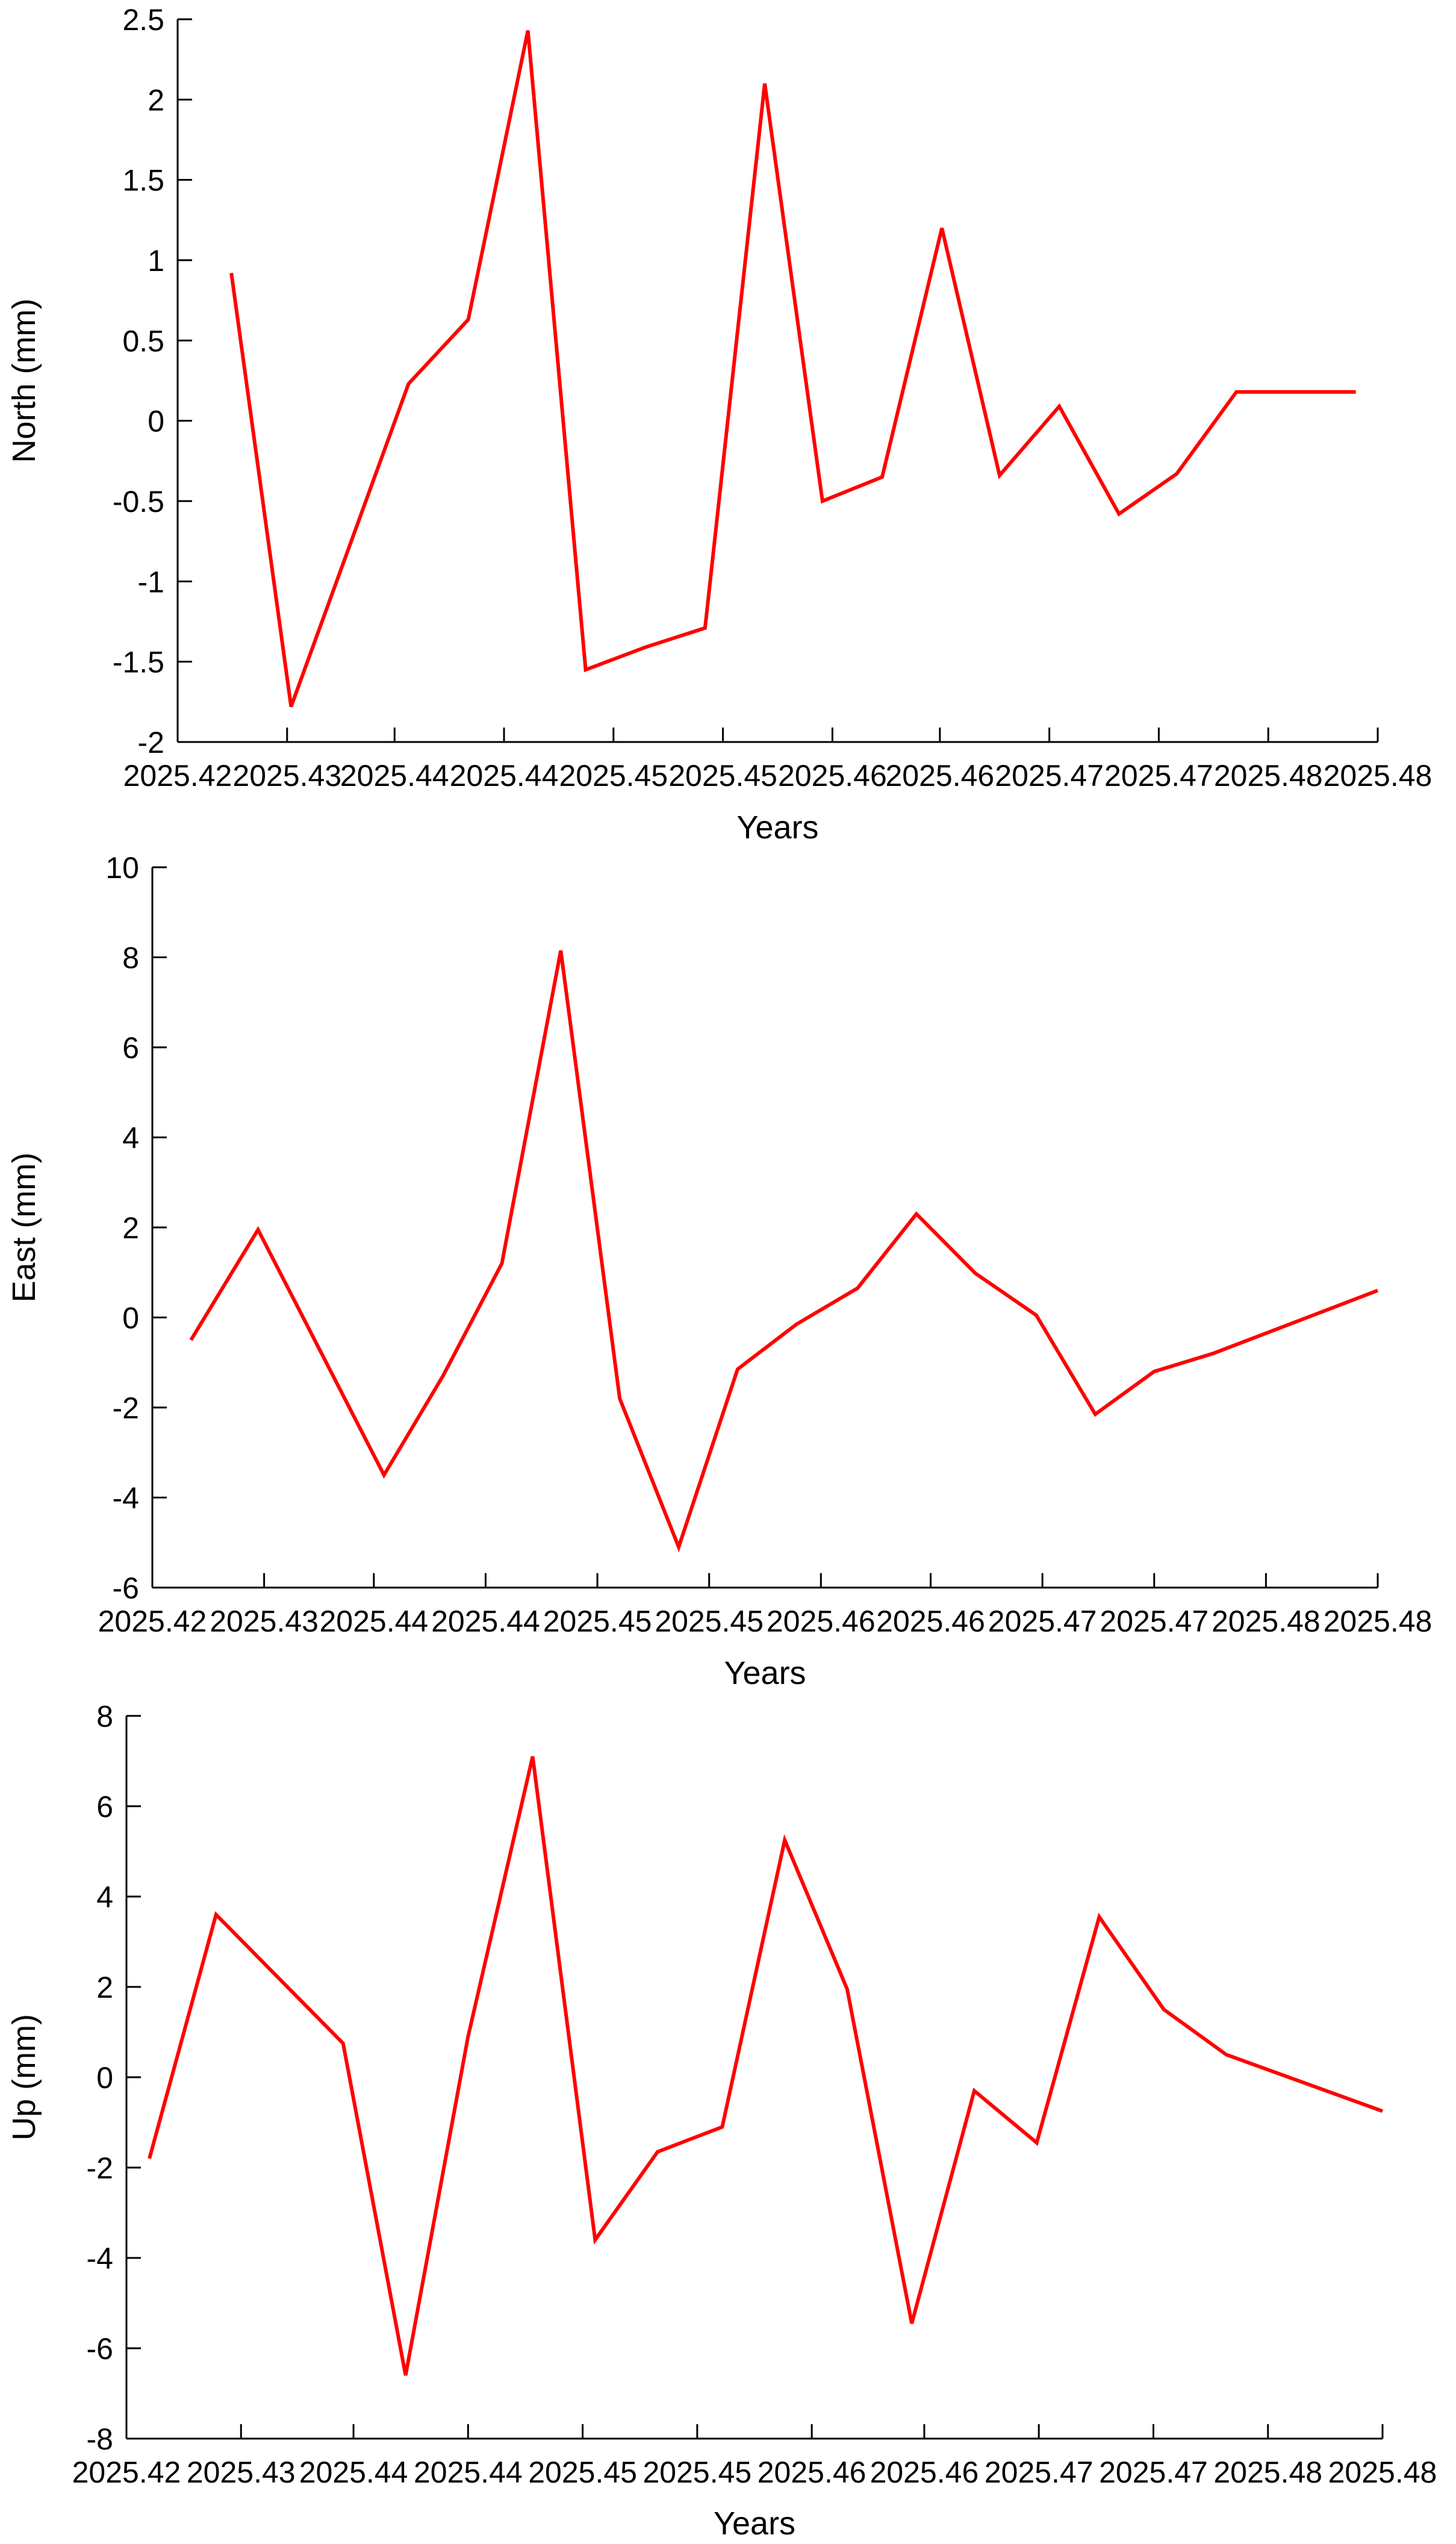 The height and width of the screenshot is (2544, 1456). Describe the element at coordinates (100, 2439) in the screenshot. I see `y-tick-label: -8` at that location.